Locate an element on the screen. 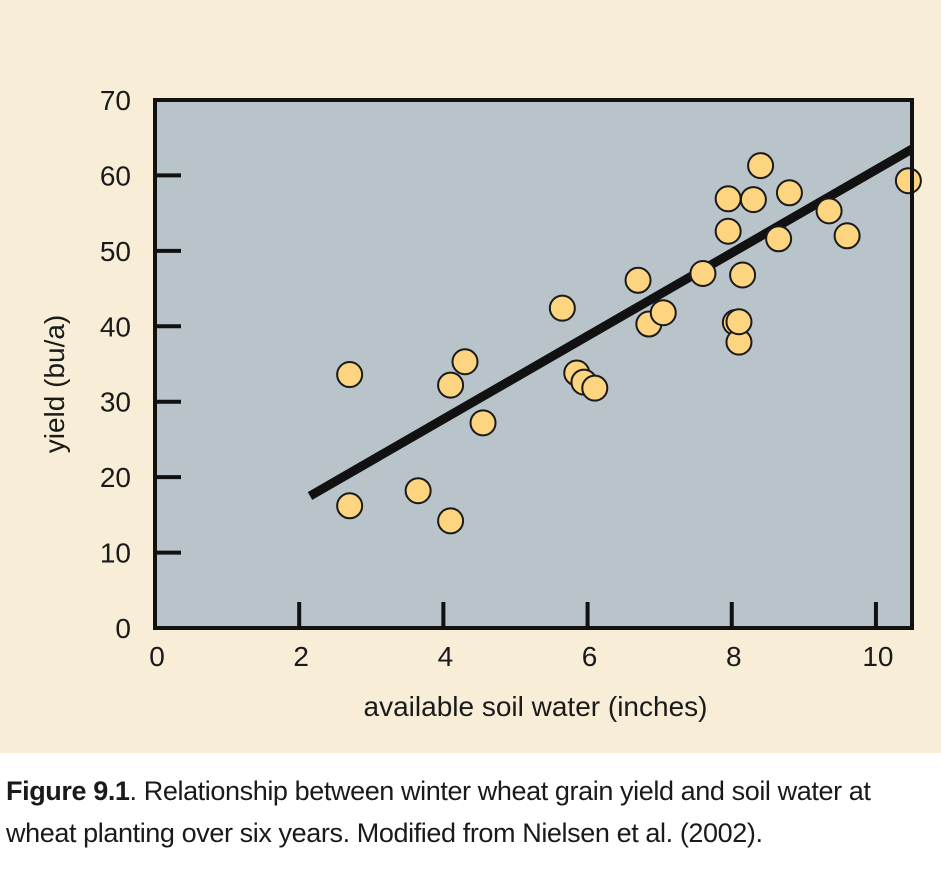 This screenshot has width=941, height=875. y-tick-label: 40 is located at coordinates (115, 326).